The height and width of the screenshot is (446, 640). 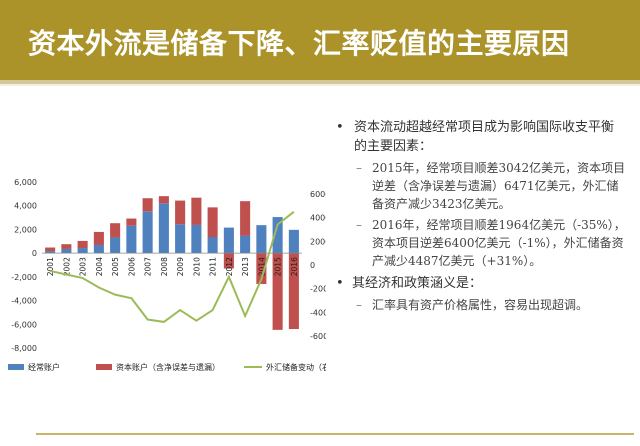 What do you see at coordinates (66, 266) in the screenshot?
I see `x-tick-label: 2002` at bounding box center [66, 266].